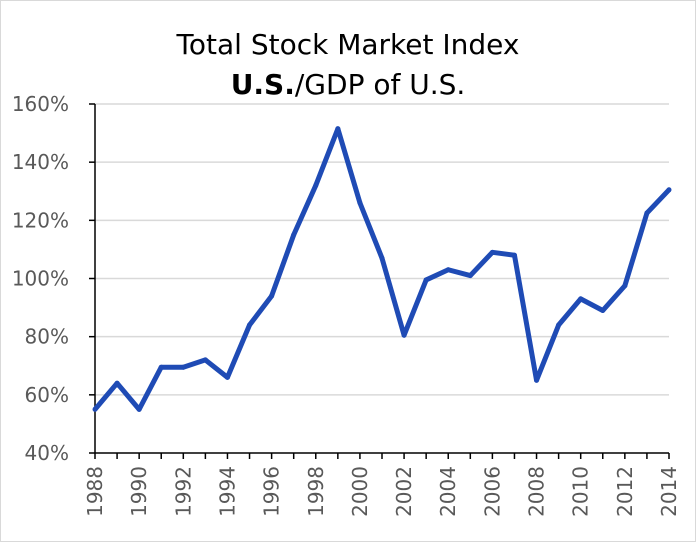 This screenshot has width=696, height=542. I want to click on y-axis-tick-labels: 40% 60% 80% 100% 120% 140% 160%, so click(40, 278).